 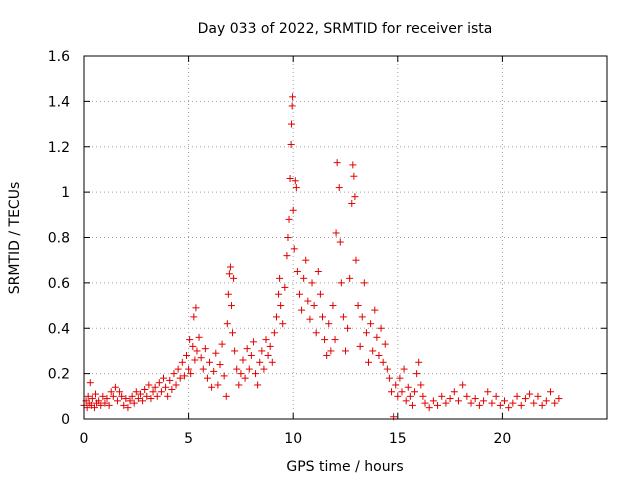 What do you see at coordinates (59, 239) in the screenshot?
I see `y-tick-label: 0.8` at bounding box center [59, 239].